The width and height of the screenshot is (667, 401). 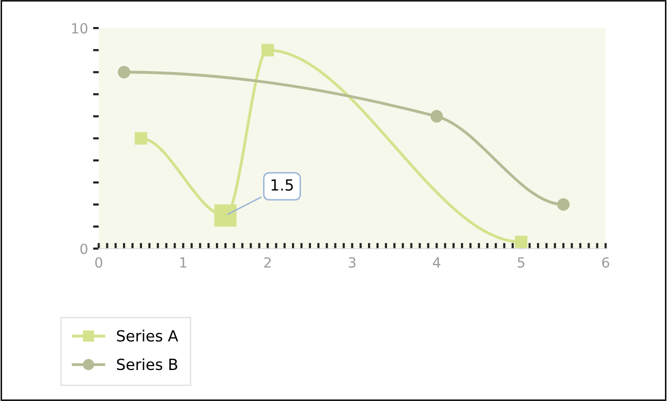 What do you see at coordinates (80, 28) in the screenshot?
I see `y-tick-label: 10` at bounding box center [80, 28].